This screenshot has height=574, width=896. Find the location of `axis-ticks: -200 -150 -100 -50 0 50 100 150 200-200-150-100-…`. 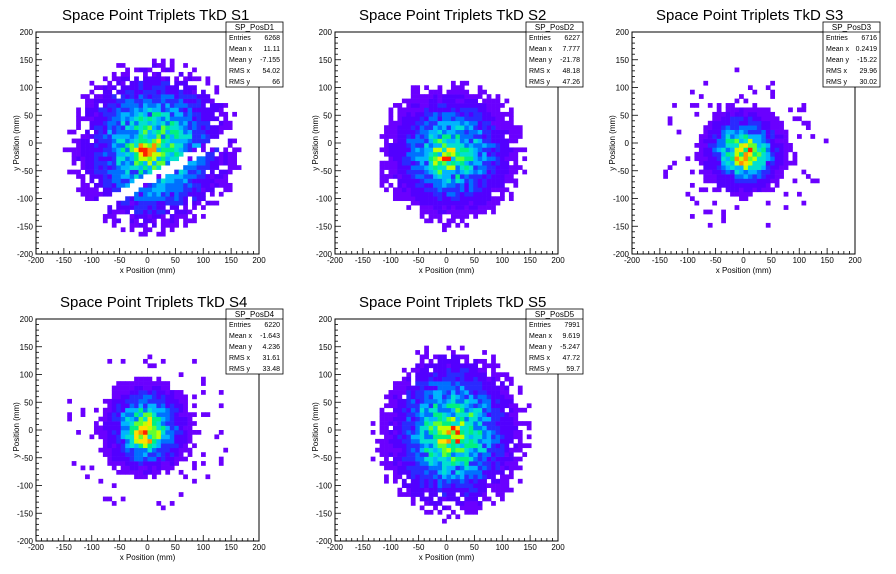

axis-ticks: -200 -150 -100 -50 0 50 100 150 200-200-150-100-… is located at coordinates (141, 433).